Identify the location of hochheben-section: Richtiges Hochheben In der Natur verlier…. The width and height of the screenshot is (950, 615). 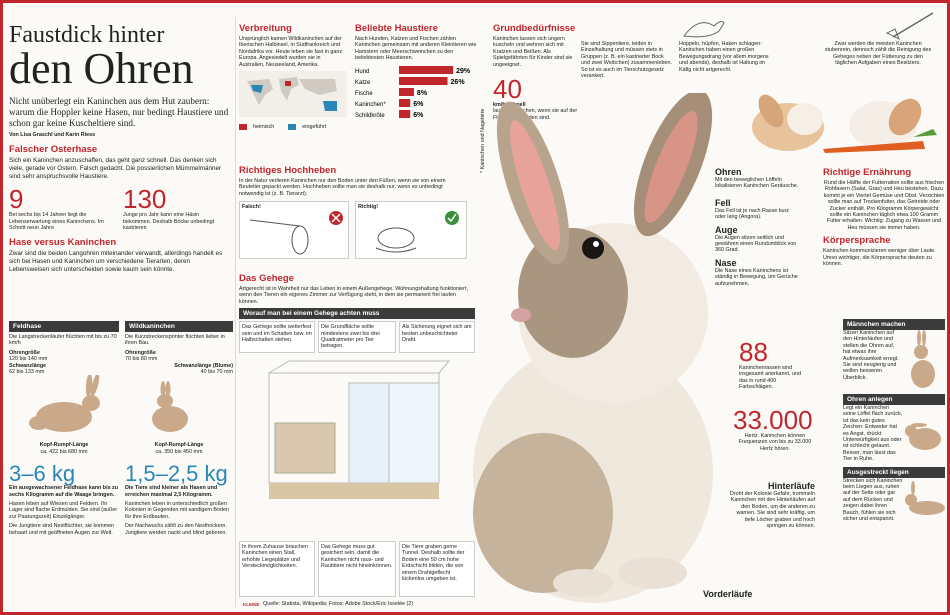
(353, 212).